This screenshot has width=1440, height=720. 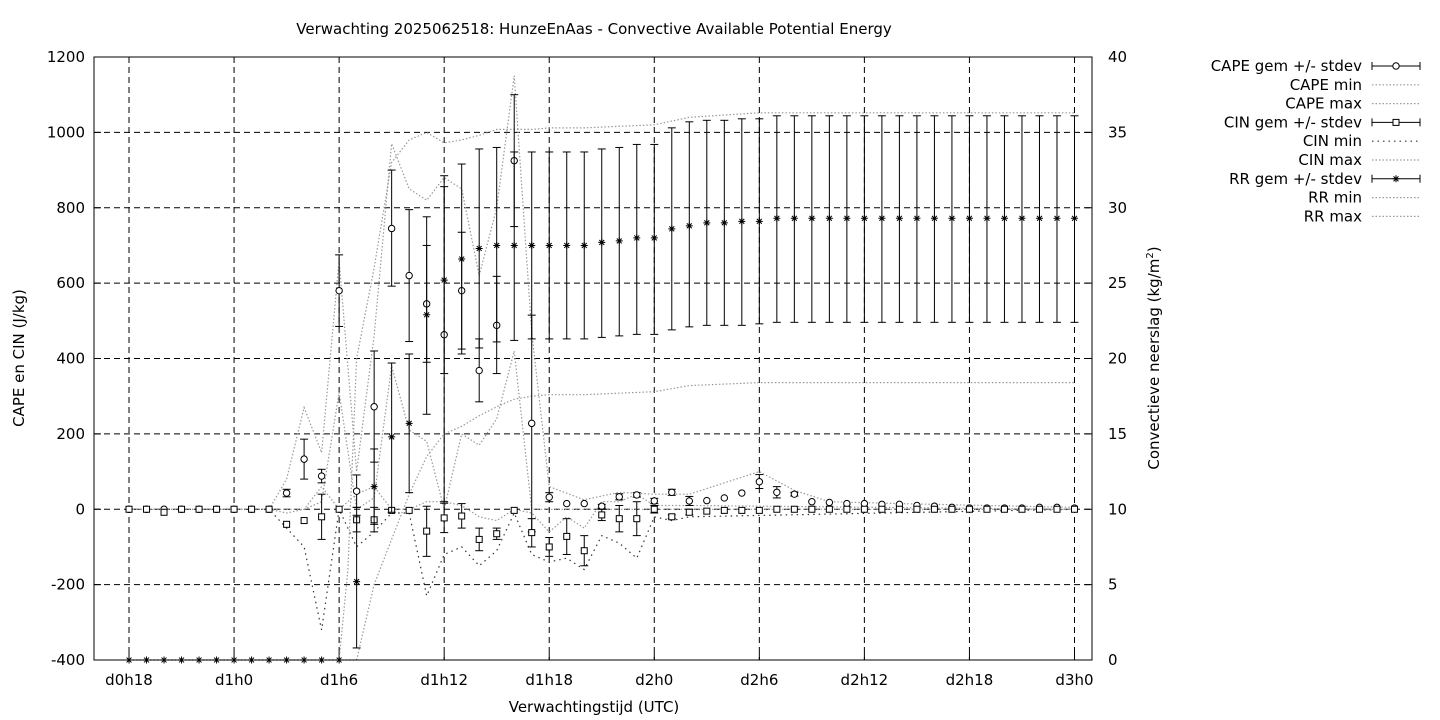 I want to click on legend-label: CAPE max, so click(x=1323, y=104).